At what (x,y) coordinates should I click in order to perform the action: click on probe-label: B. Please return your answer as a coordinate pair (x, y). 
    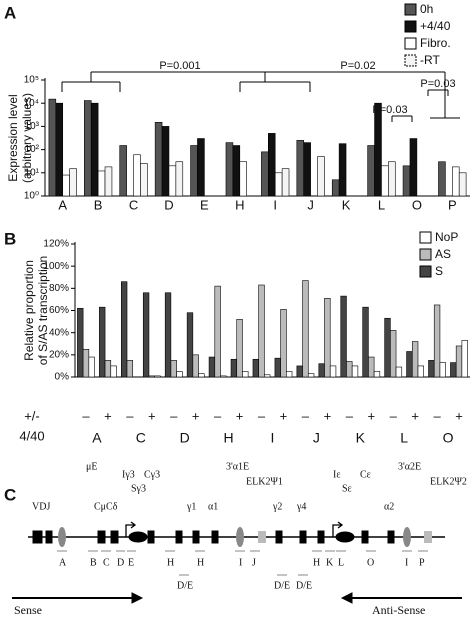
    Looking at the image, I should click on (93, 562).